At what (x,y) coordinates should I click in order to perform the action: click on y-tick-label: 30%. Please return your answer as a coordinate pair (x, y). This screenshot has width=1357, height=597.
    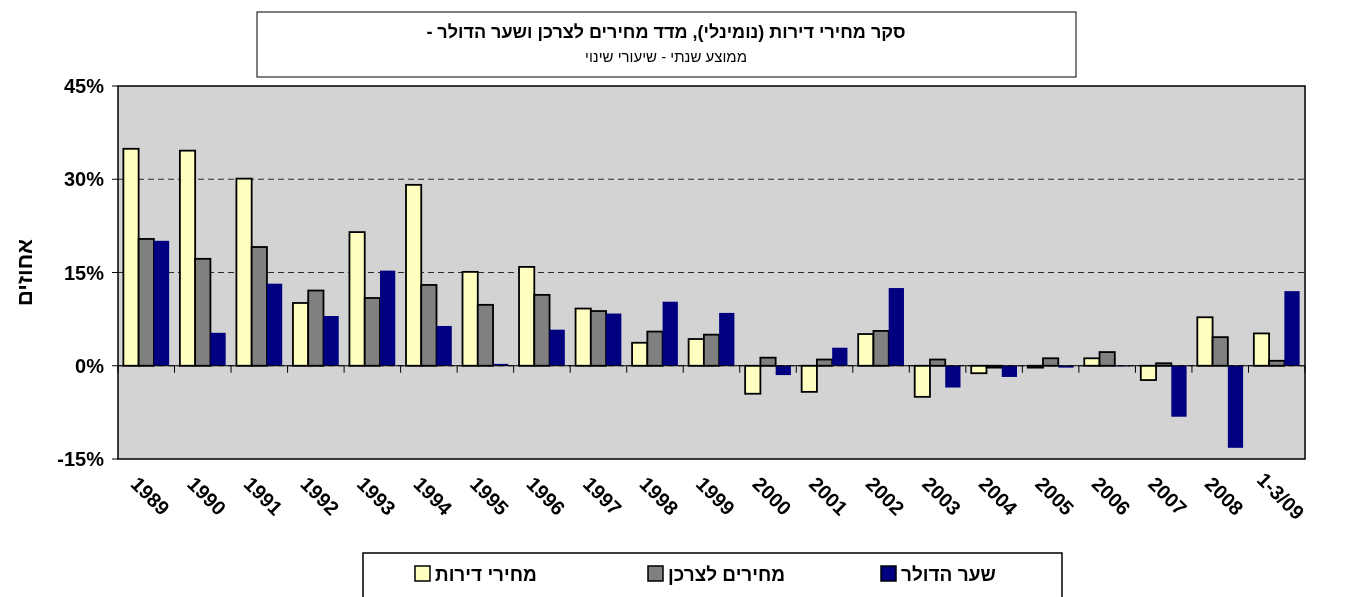
    Looking at the image, I should click on (84, 179).